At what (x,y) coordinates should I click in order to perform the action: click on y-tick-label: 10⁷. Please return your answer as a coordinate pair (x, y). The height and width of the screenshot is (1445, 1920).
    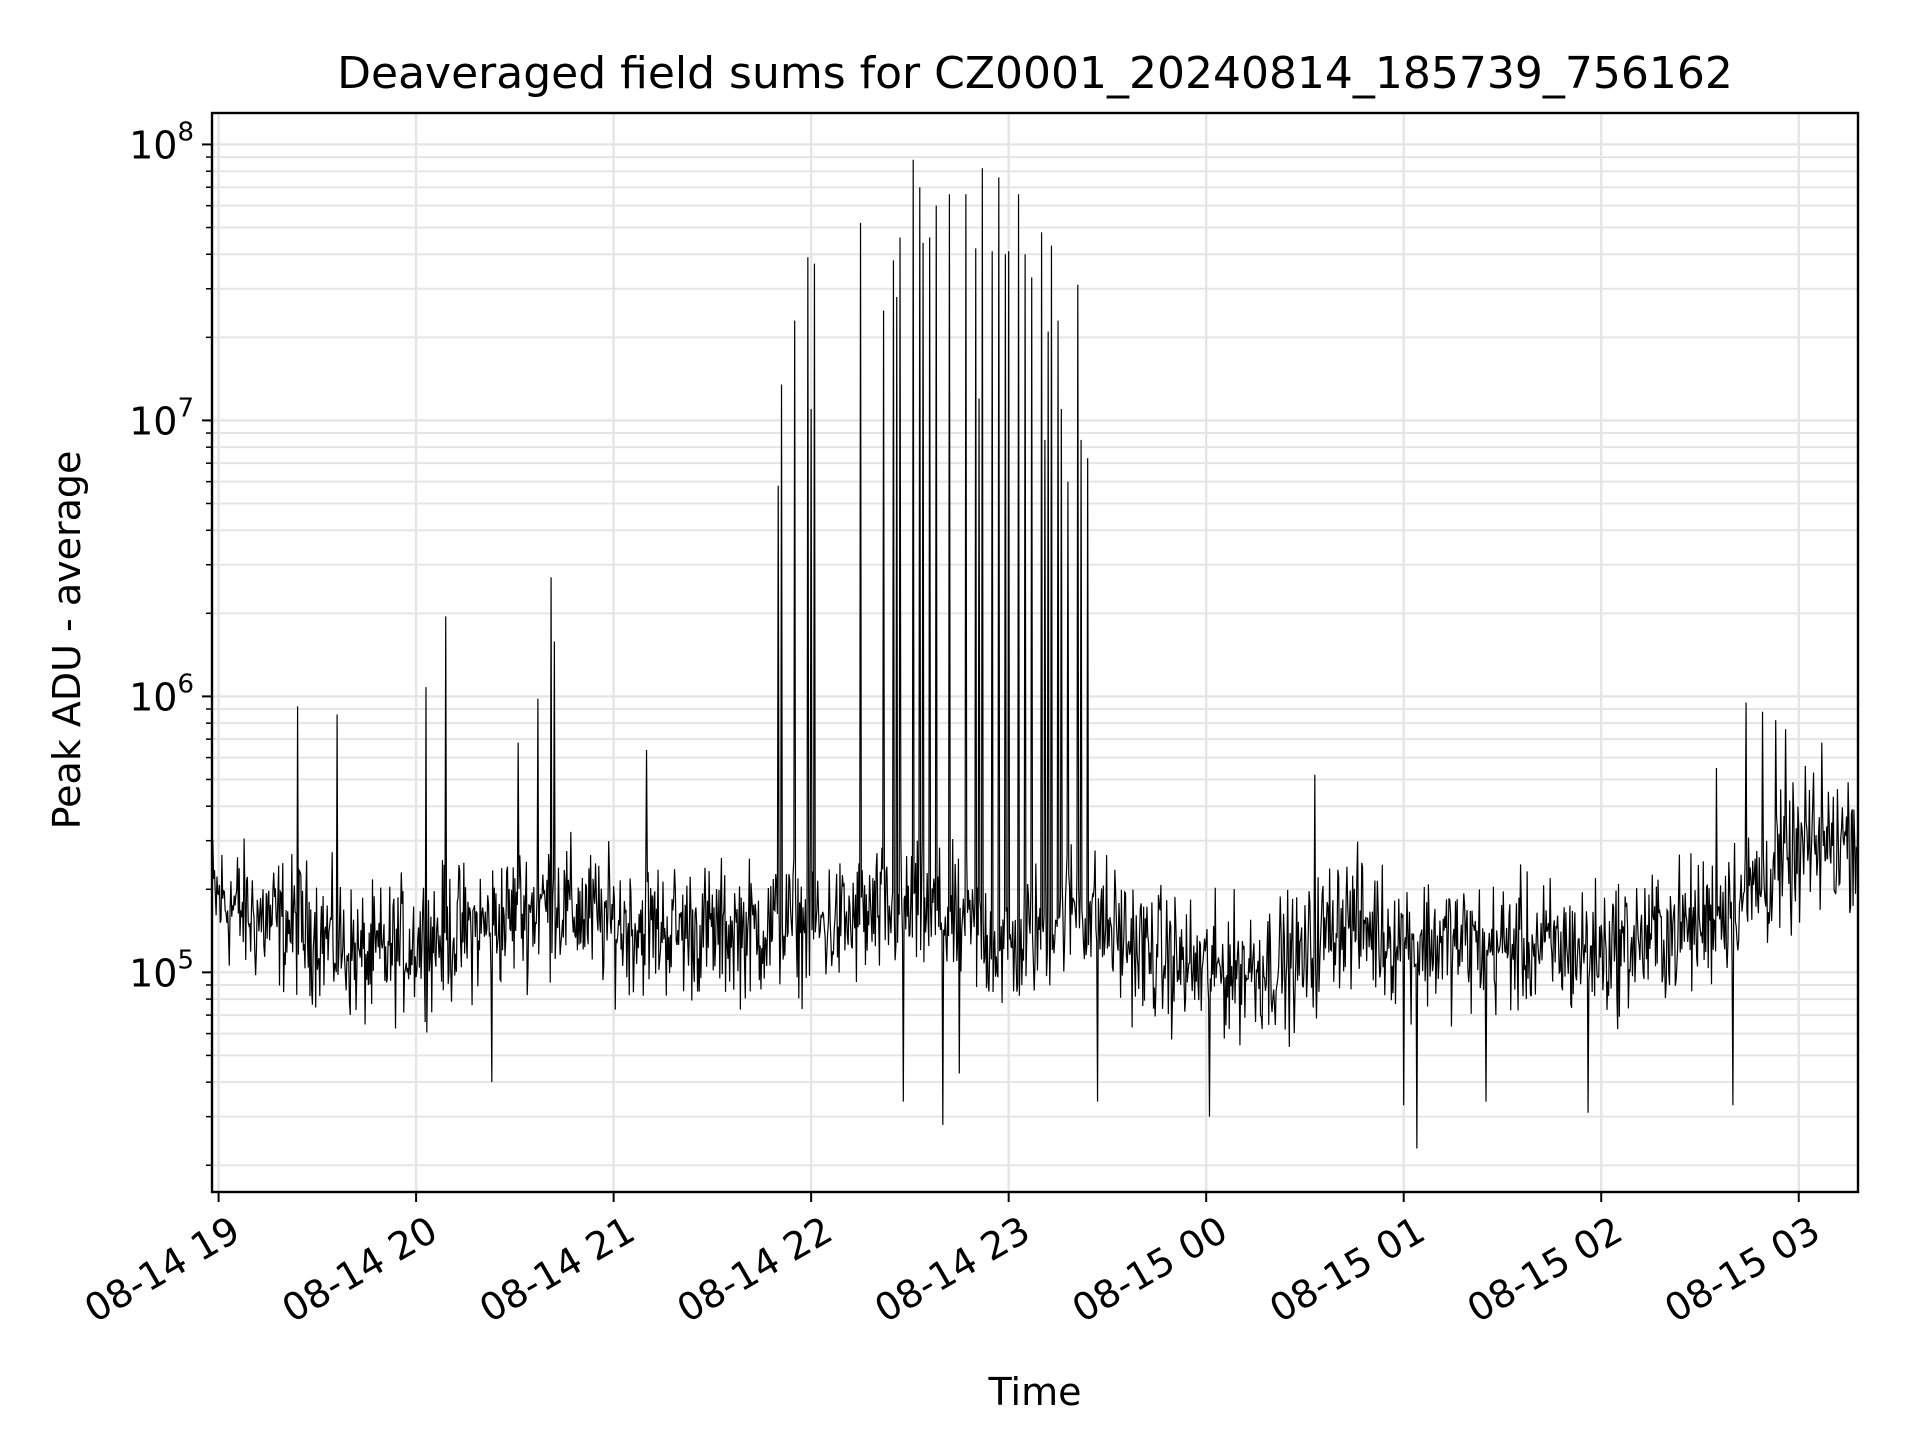
    Looking at the image, I should click on (161, 418).